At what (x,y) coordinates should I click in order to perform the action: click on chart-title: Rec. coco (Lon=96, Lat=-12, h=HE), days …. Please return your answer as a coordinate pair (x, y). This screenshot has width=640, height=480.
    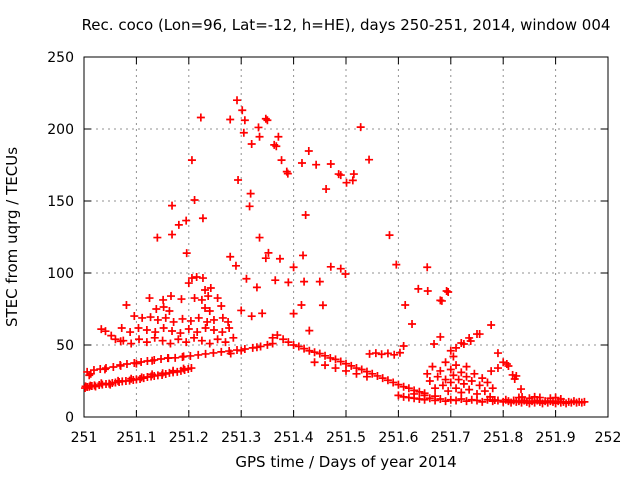
    Looking at the image, I should click on (346, 25).